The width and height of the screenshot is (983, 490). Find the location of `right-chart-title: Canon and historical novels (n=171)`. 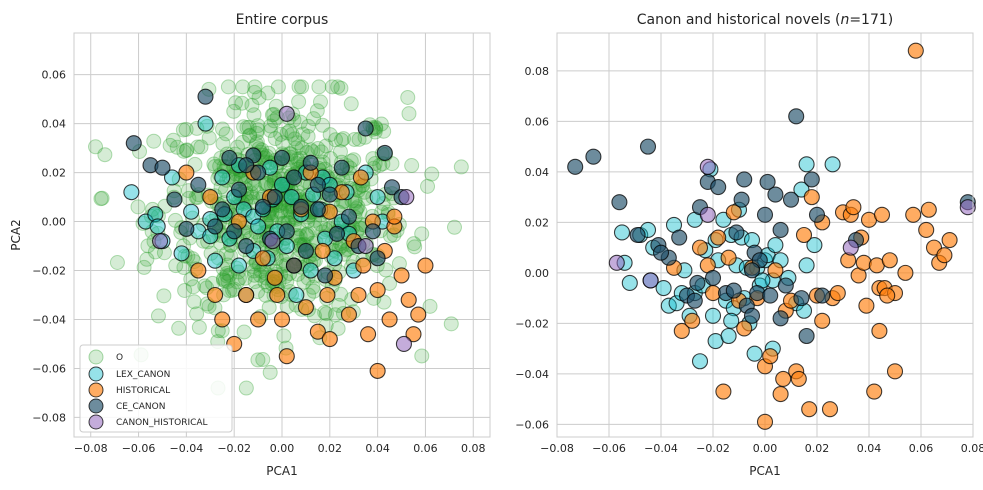

right-chart-title: Canon and historical novels (n=171) is located at coordinates (765, 20).